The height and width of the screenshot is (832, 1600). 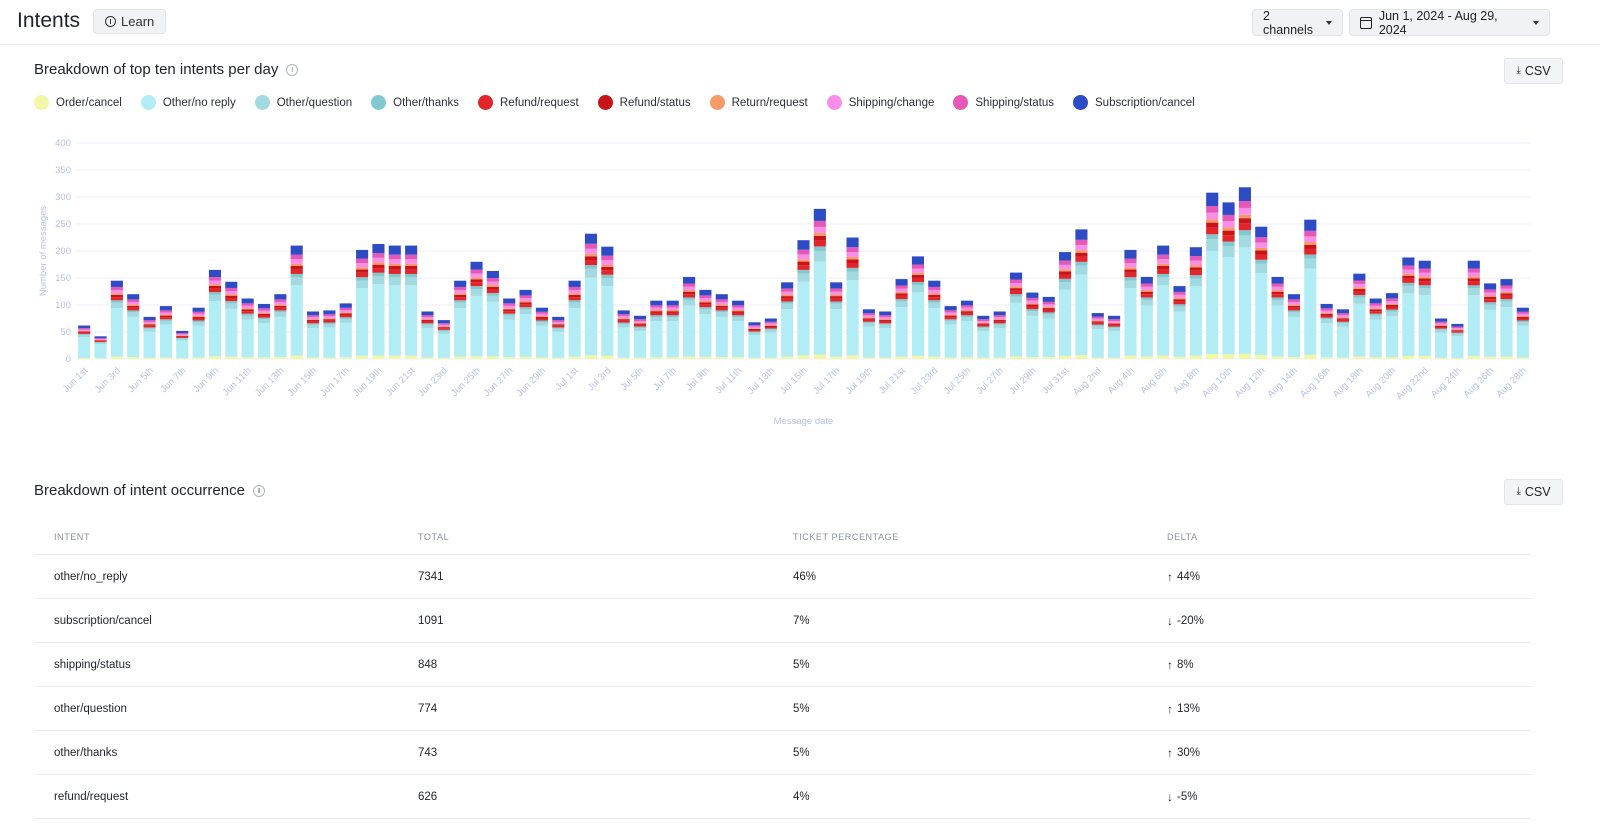 I want to click on table-csv-button: ⤓ CSV, so click(x=1533, y=492).